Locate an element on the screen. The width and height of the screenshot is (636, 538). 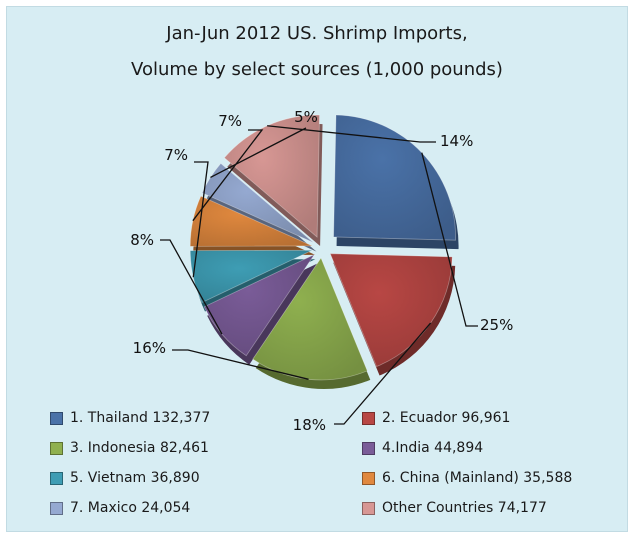
legend-item: 1. Thailand 132,377 is located at coordinates (130, 418).